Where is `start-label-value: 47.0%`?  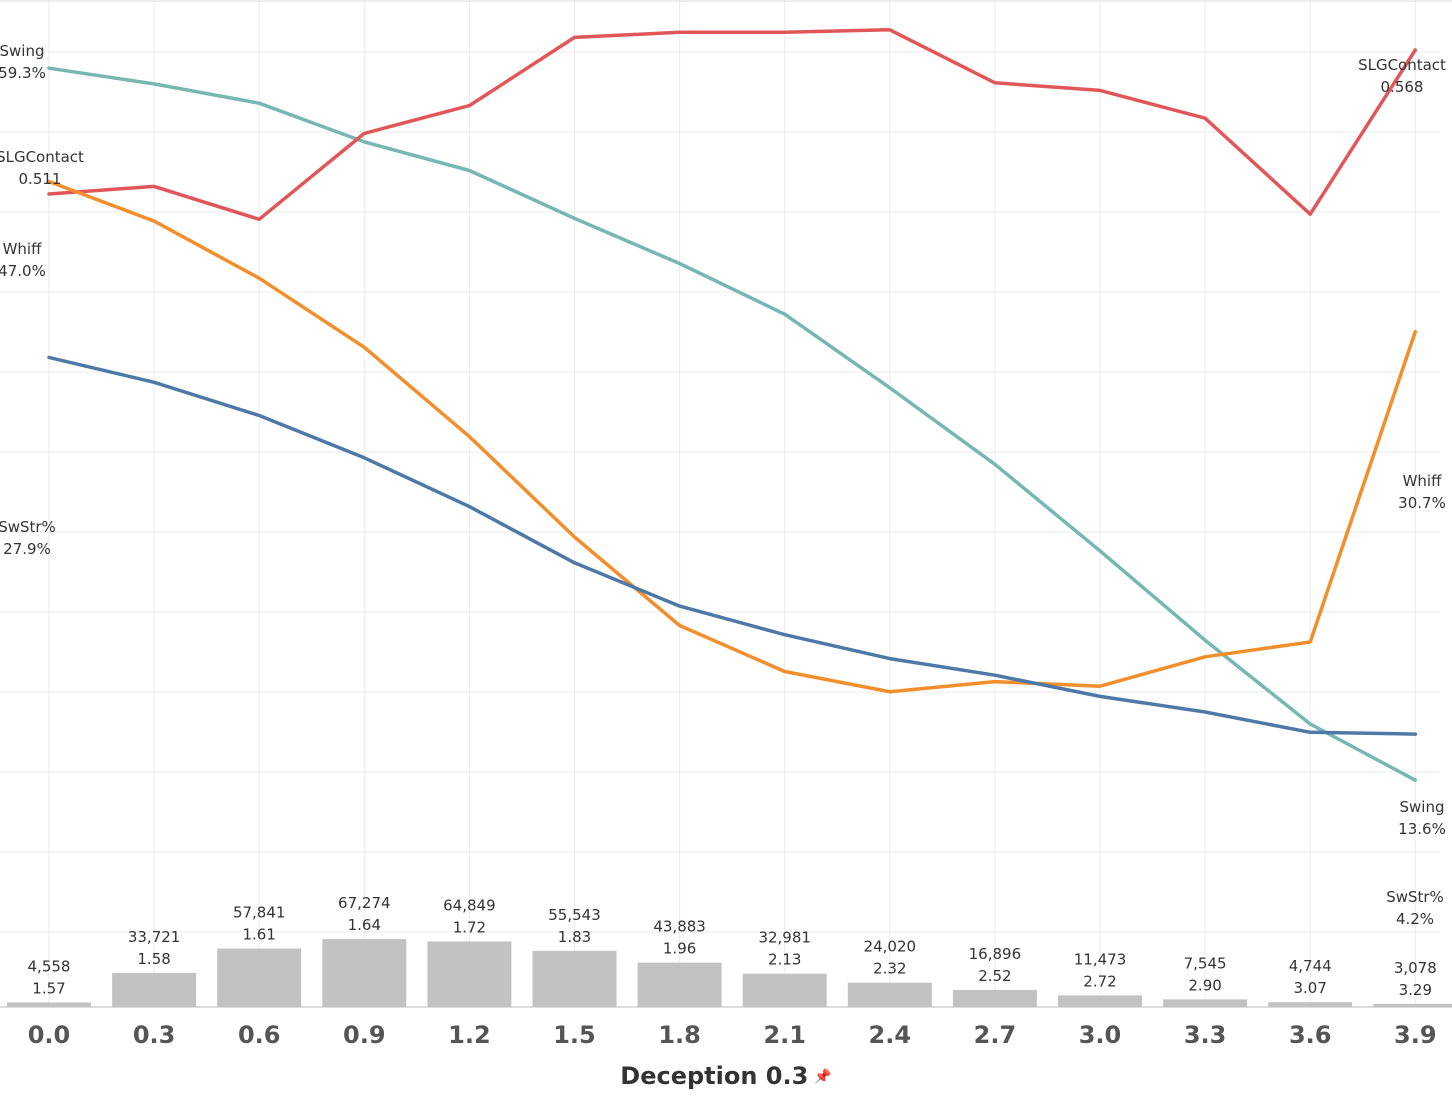
start-label-value: 47.0% is located at coordinates (23, 271).